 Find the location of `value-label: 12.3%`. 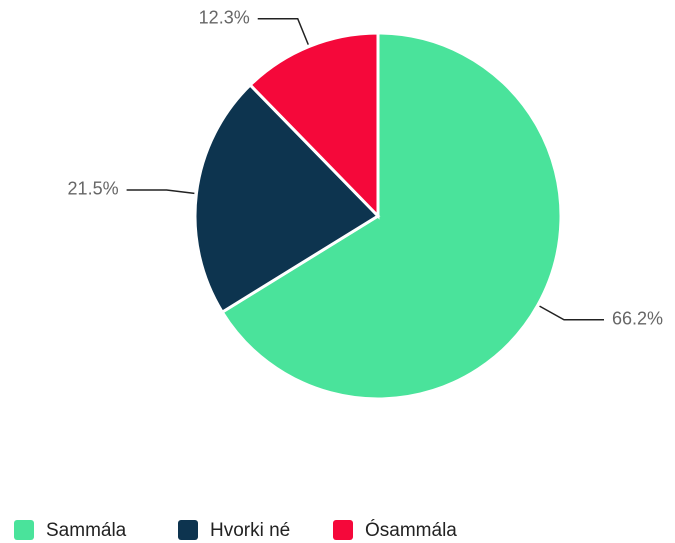

value-label: 12.3% is located at coordinates (224, 17).